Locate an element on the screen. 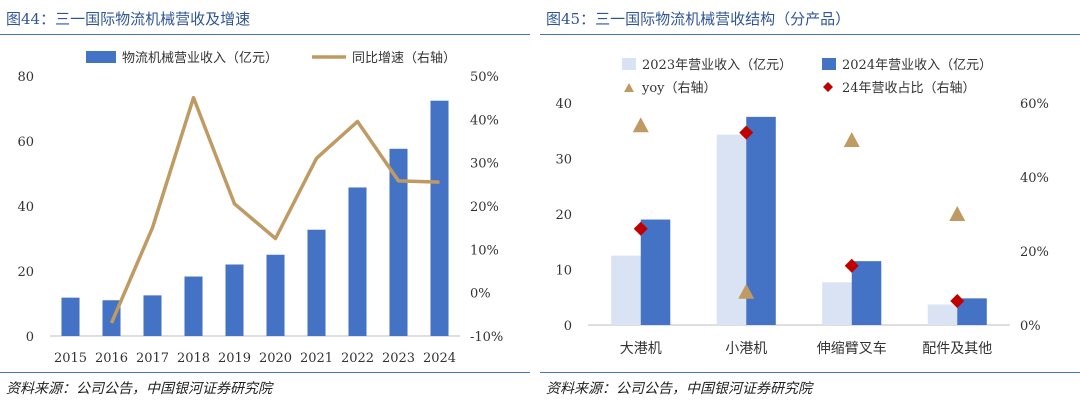 The image size is (1080, 408). legend-label-share: 24年营收占比（右轴） is located at coordinates (909, 88).